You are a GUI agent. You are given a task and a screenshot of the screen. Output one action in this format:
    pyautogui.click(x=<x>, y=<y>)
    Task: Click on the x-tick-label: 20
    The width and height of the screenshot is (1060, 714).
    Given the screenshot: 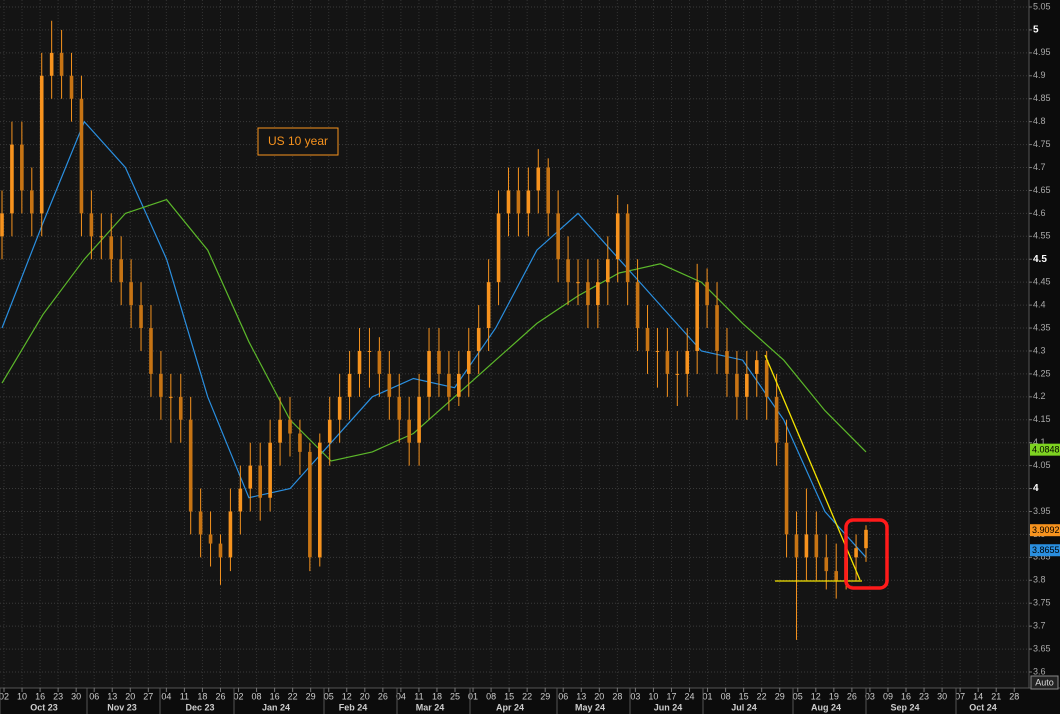 What is the action you would take?
    pyautogui.click(x=365, y=696)
    